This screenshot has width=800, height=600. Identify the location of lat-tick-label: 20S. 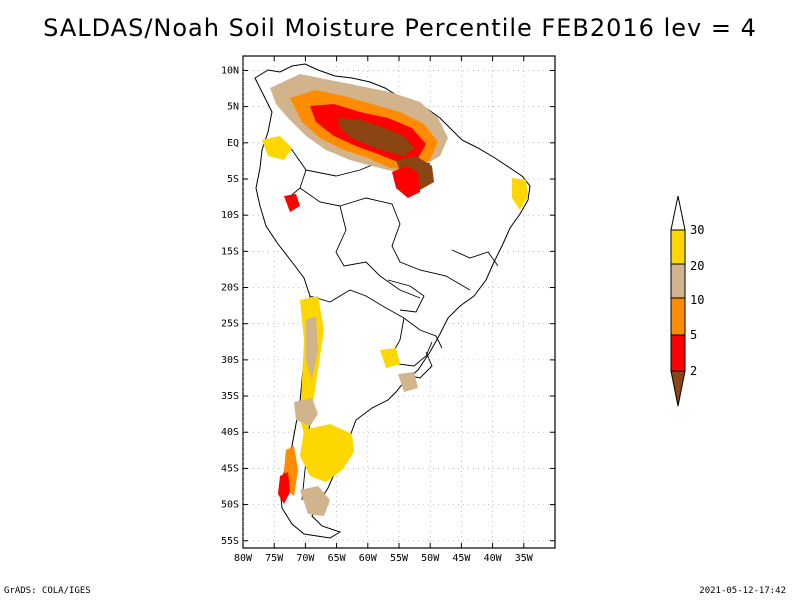
(230, 288).